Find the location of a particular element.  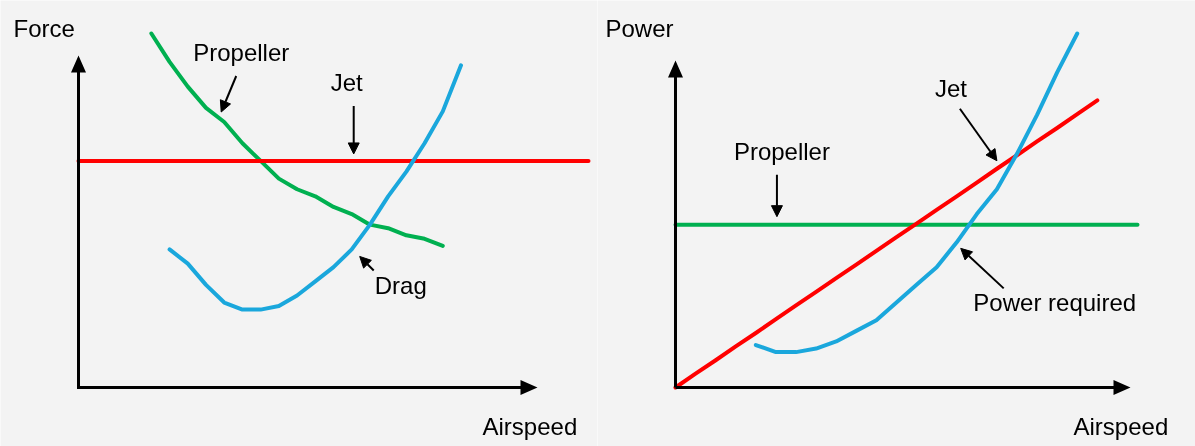

series-label: Drag is located at coordinates (400, 285).